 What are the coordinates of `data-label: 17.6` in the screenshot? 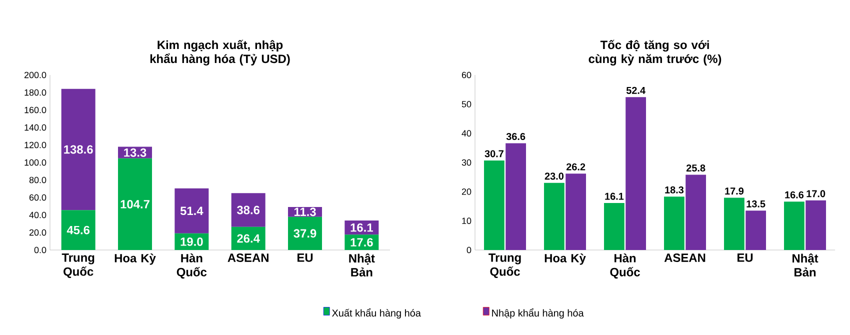 It's located at (361, 242).